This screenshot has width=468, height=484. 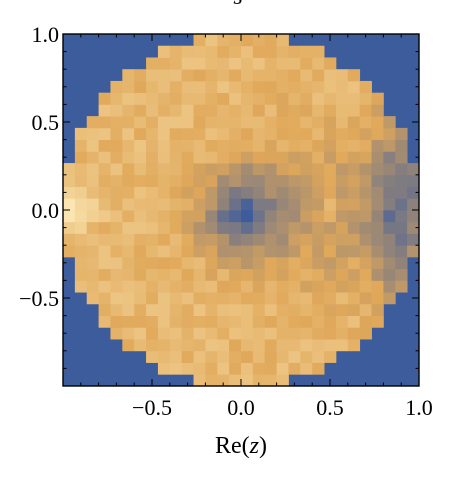 I want to click on y-tick-labels: 1.0 0.5 0.0 −0.5, so click(x=39, y=166).